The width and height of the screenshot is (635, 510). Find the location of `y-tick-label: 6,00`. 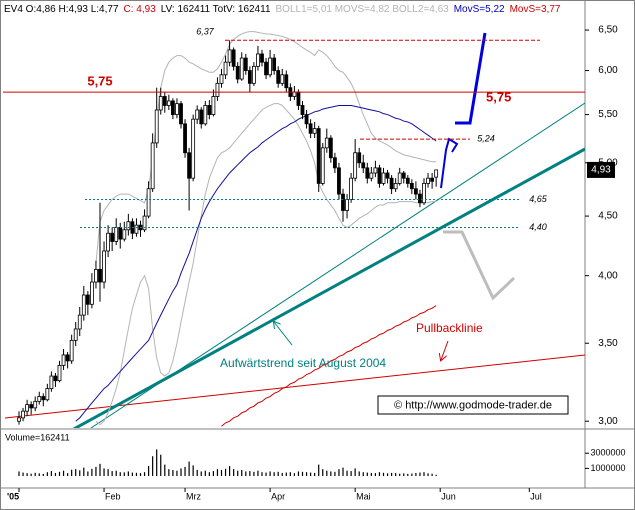

y-tick-label: 6,00 is located at coordinates (608, 70).